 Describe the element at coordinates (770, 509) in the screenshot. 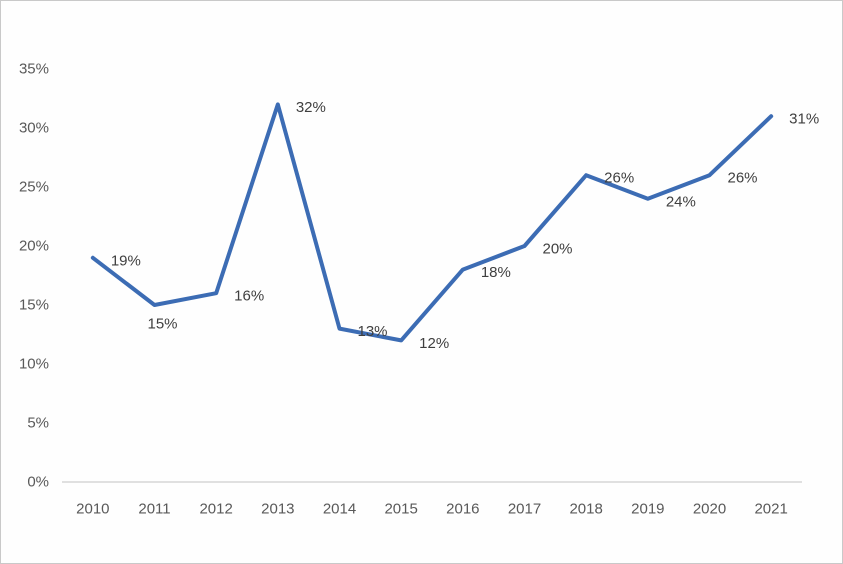

I see `x-axis-tick-label: 2021` at that location.